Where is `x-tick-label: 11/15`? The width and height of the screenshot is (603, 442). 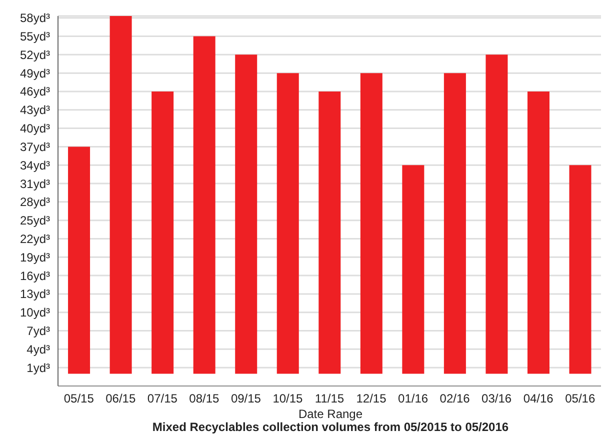 x-tick-label: 11/15 is located at coordinates (329, 399).